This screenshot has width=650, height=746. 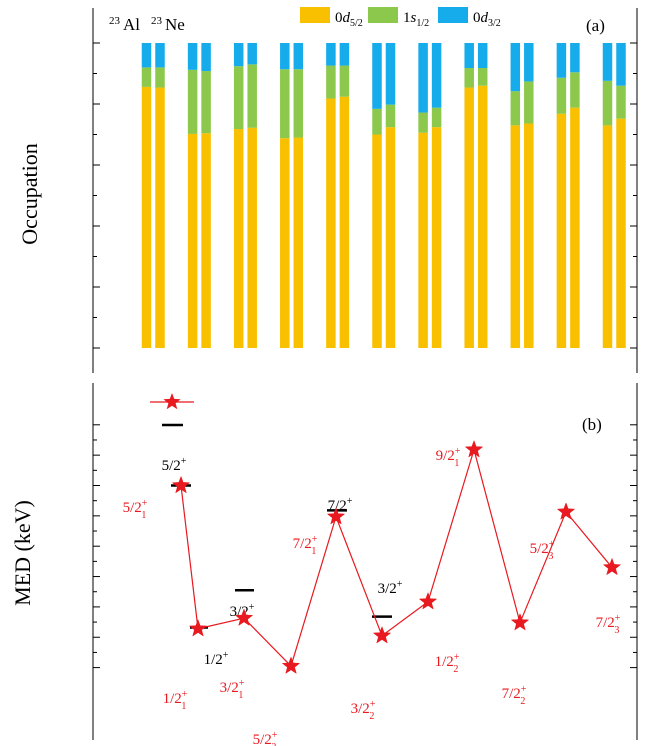 I want to click on spin: 1/2, so click(x=213, y=660).